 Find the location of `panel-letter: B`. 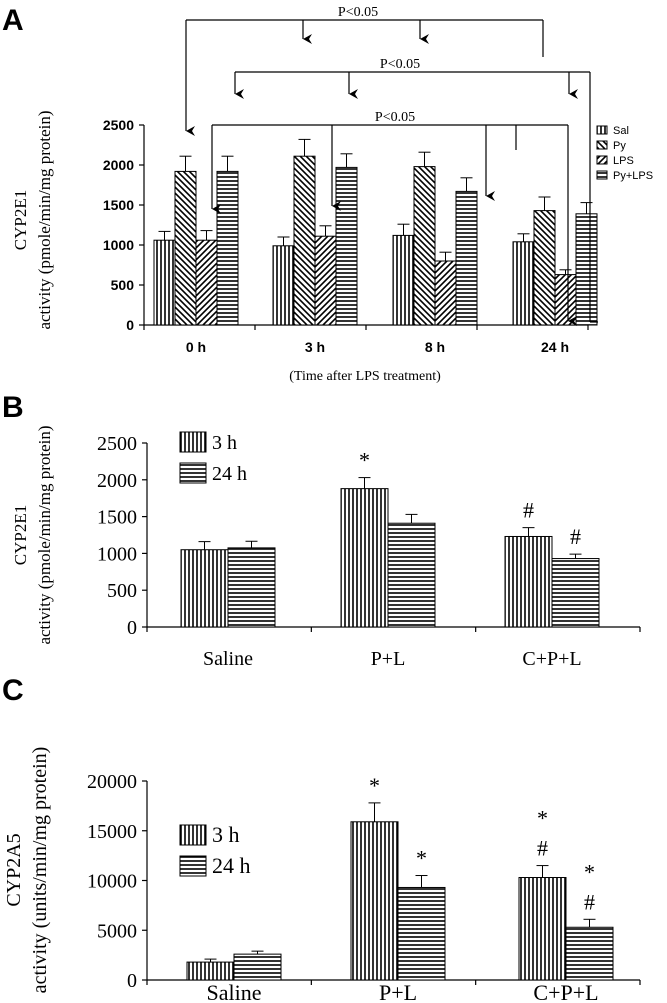

panel-letter: B is located at coordinates (13, 407).